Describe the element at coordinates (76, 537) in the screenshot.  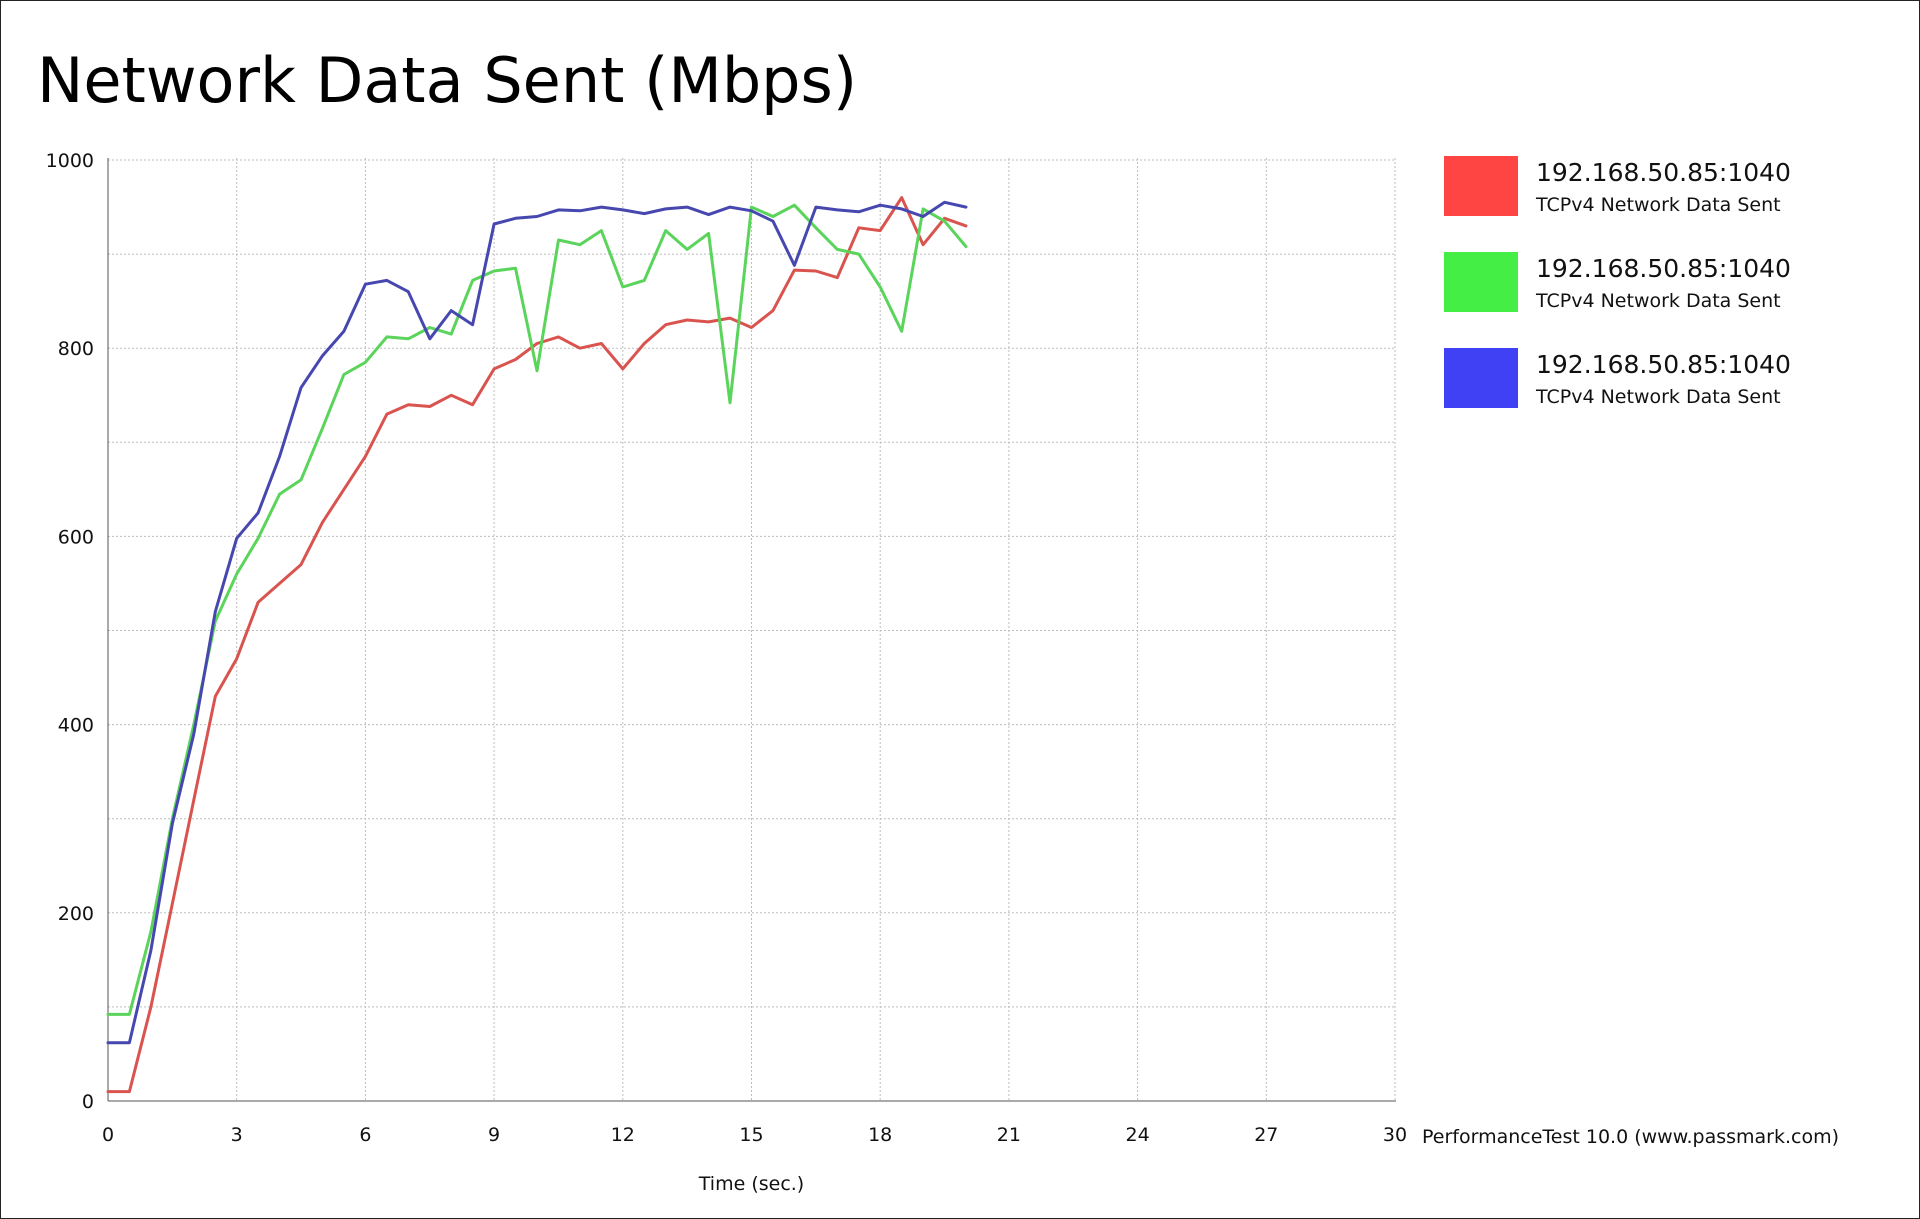
I see `y-tick-label: 600` at that location.